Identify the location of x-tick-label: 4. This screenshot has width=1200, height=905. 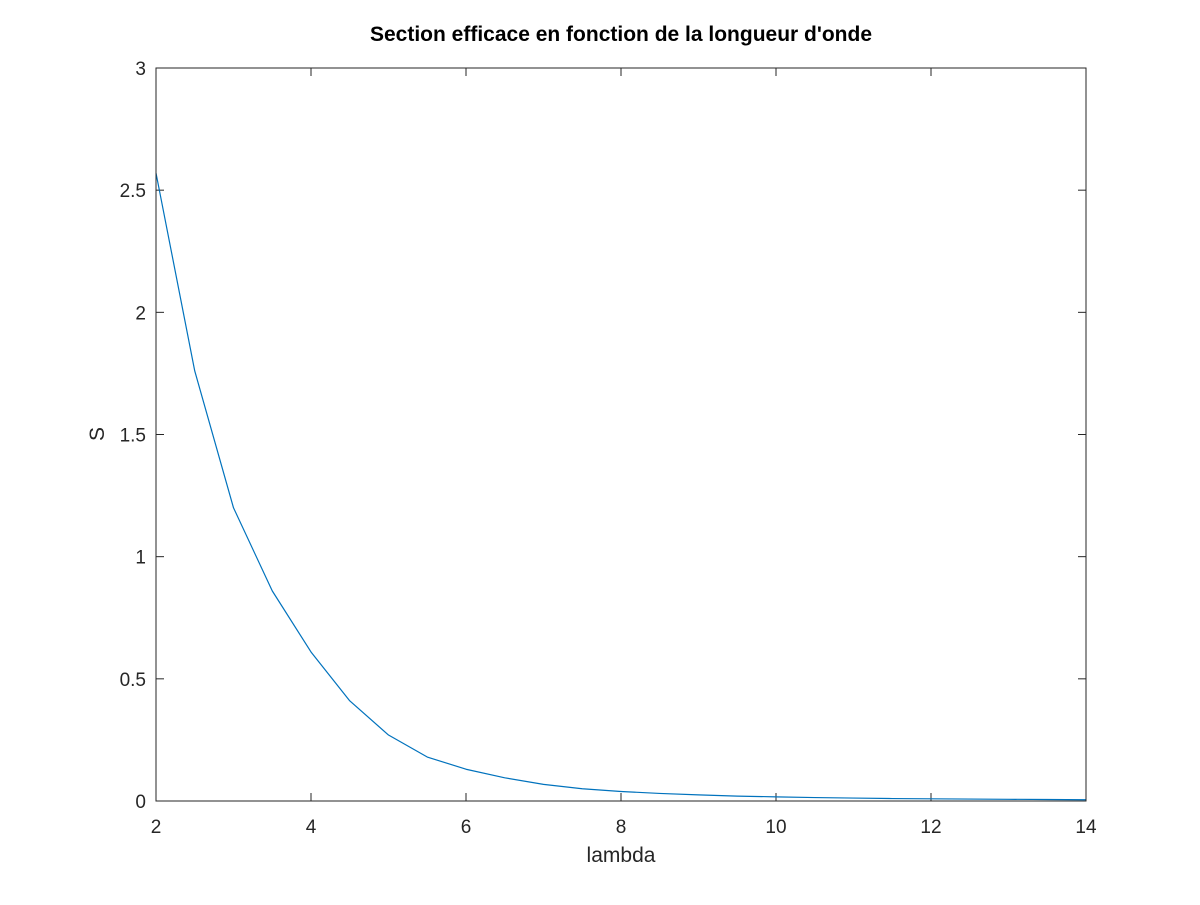
(311, 827).